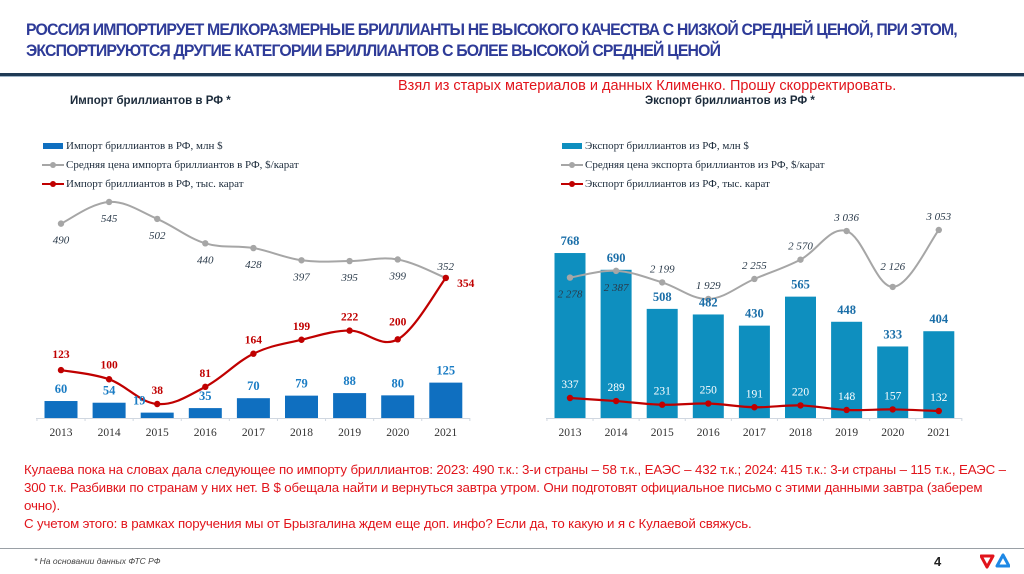  Describe the element at coordinates (109, 365) in the screenshot. I see `carat-value-label: 100` at that location.